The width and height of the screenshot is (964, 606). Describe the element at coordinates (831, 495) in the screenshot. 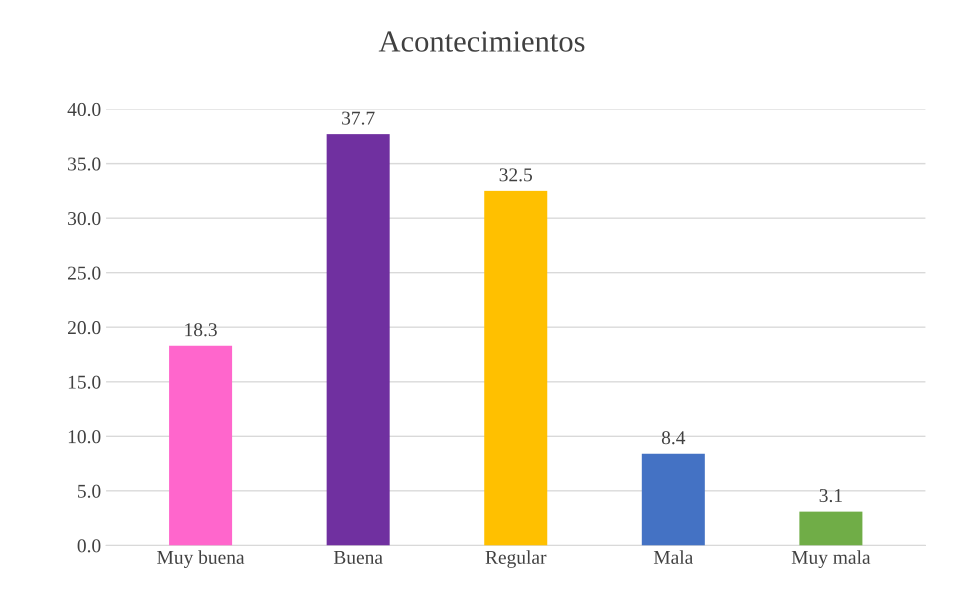

I see `data-label: 3.1` at that location.